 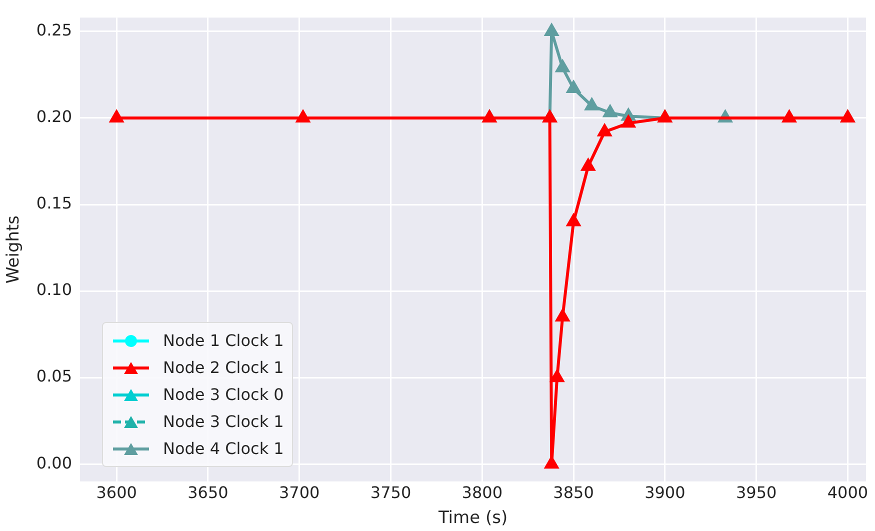 What do you see at coordinates (223, 367) in the screenshot?
I see `legend-label: Node 2 Clock 1` at bounding box center [223, 367].